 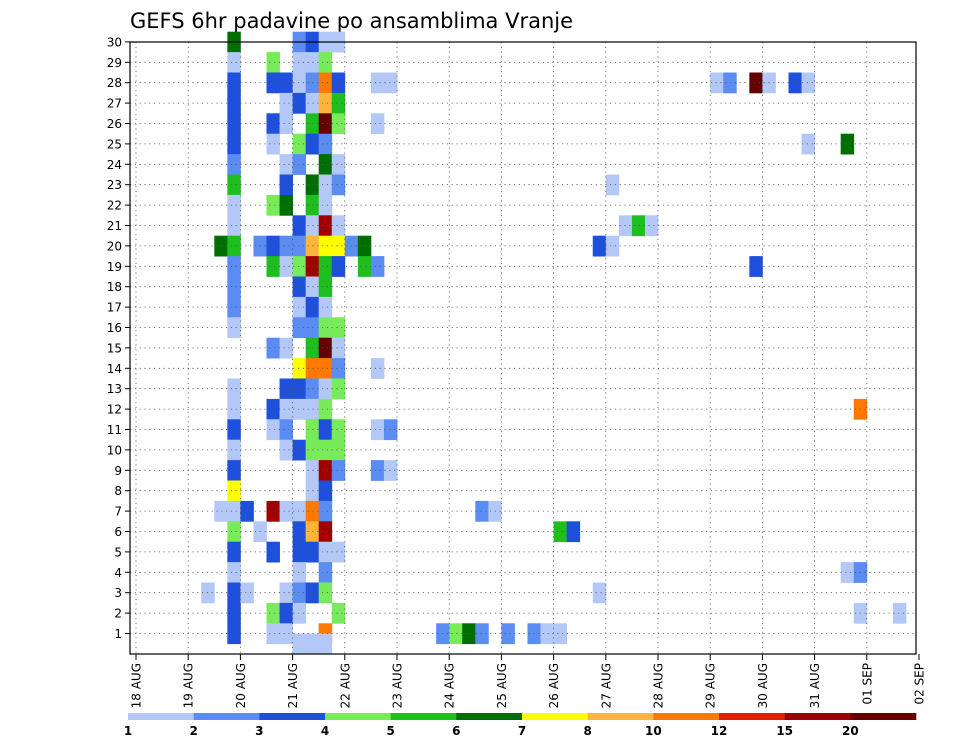 What do you see at coordinates (711, 685) in the screenshot?
I see `x-tick-label: 29 AUG` at bounding box center [711, 685].